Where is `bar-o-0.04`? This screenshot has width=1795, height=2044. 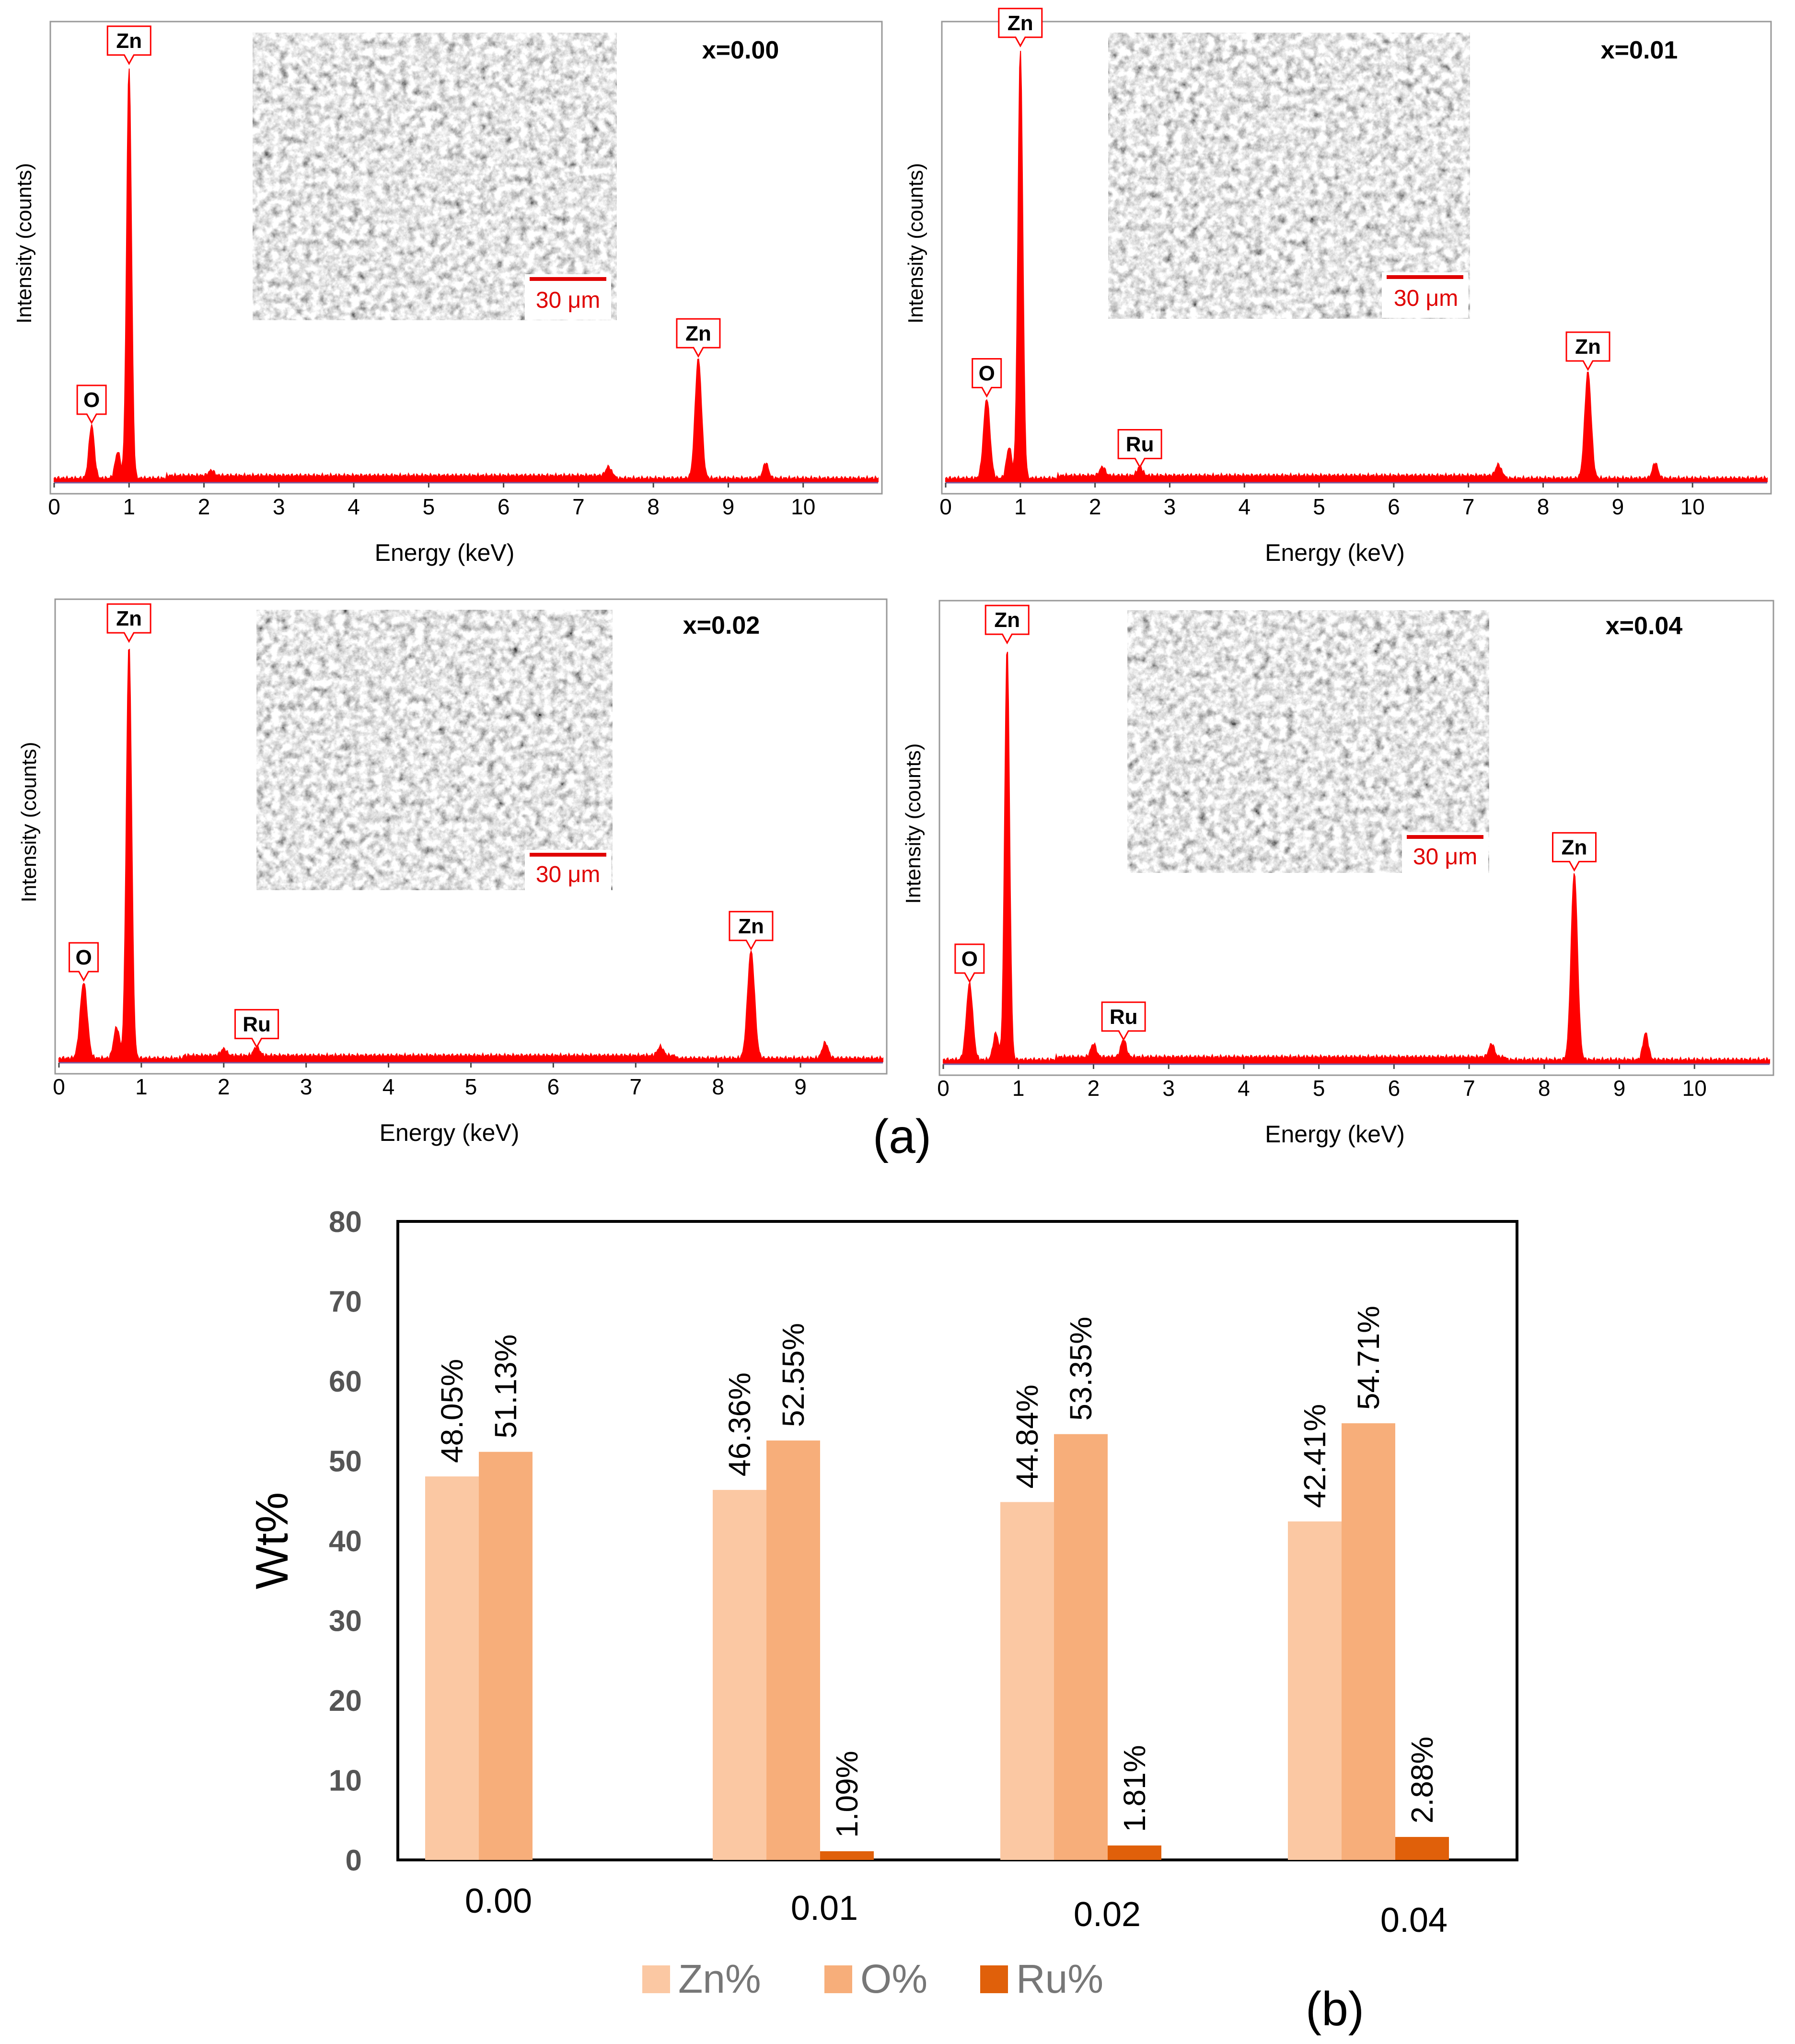
bar-o-0.04 is located at coordinates (1368, 1642).